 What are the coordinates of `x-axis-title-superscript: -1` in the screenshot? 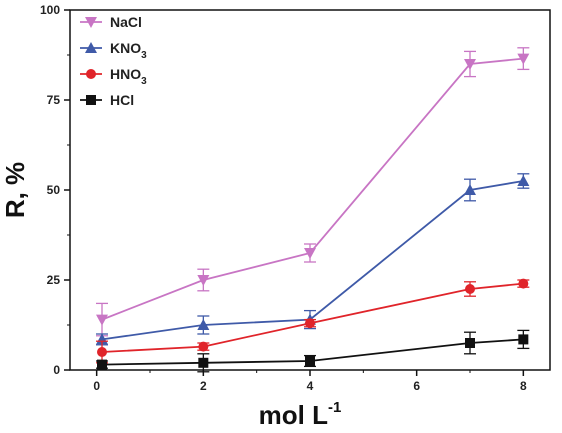 It's located at (334, 407).